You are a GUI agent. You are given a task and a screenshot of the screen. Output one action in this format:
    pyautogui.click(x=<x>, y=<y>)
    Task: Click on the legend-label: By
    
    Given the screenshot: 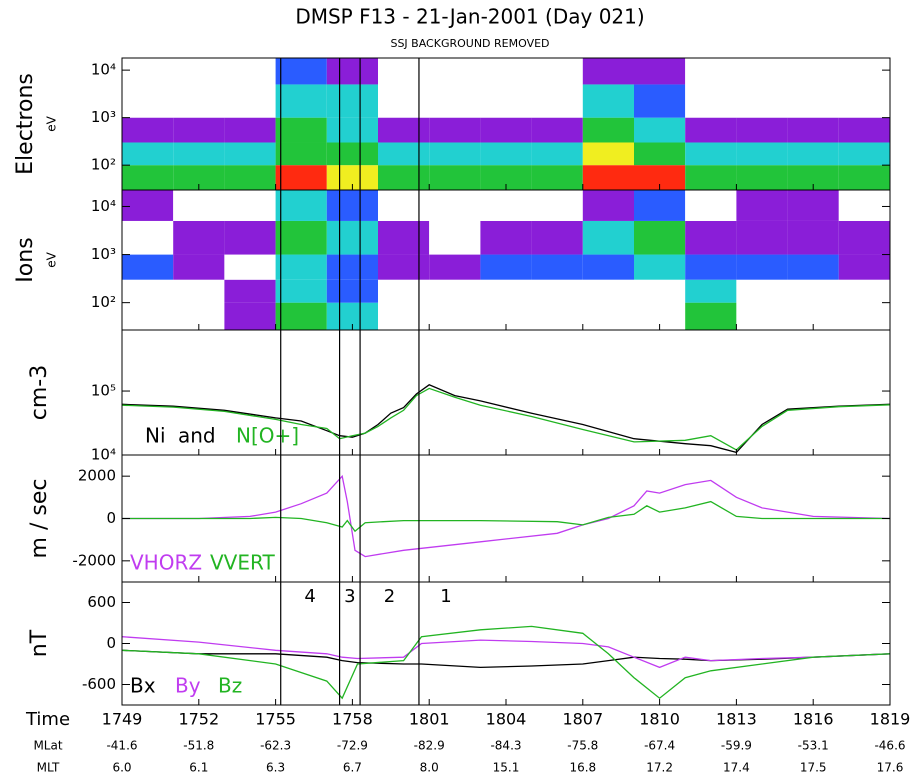 What is the action you would take?
    pyautogui.click(x=188, y=686)
    